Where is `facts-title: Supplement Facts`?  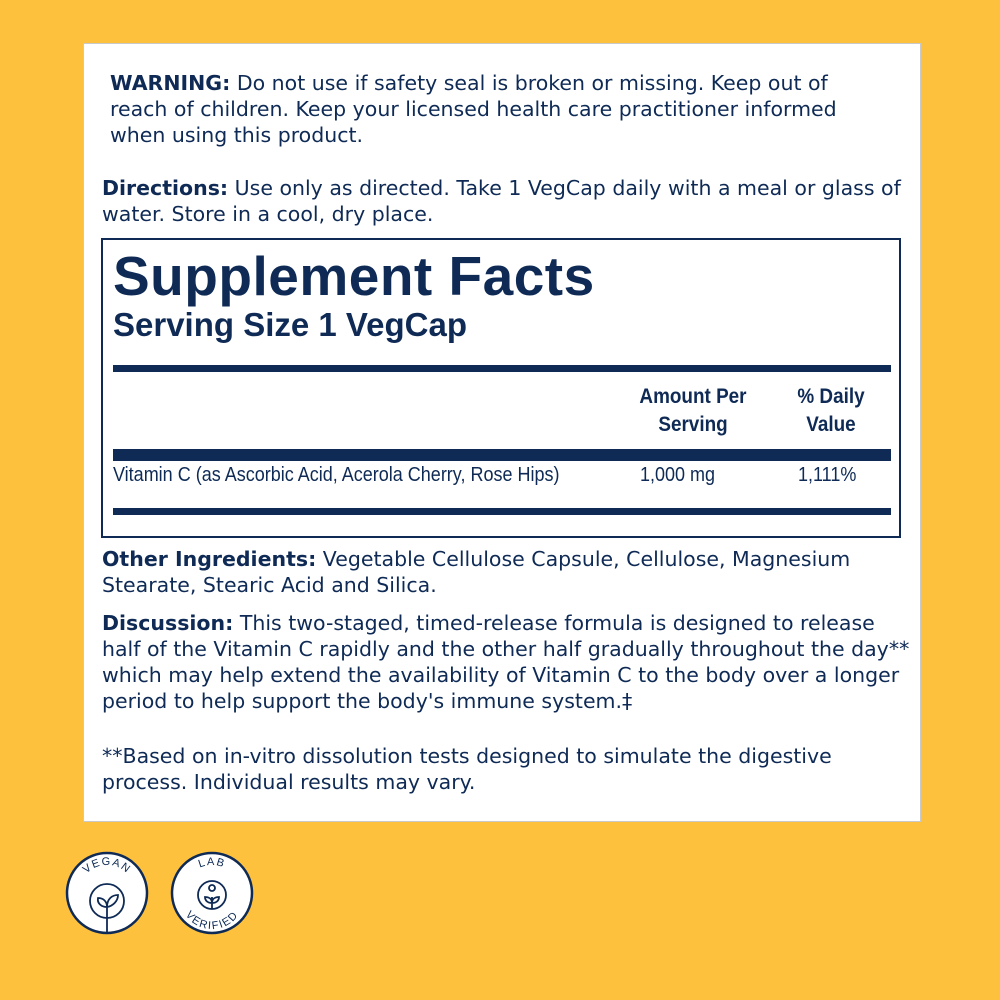
facts-title: Supplement Facts is located at coordinates (354, 276).